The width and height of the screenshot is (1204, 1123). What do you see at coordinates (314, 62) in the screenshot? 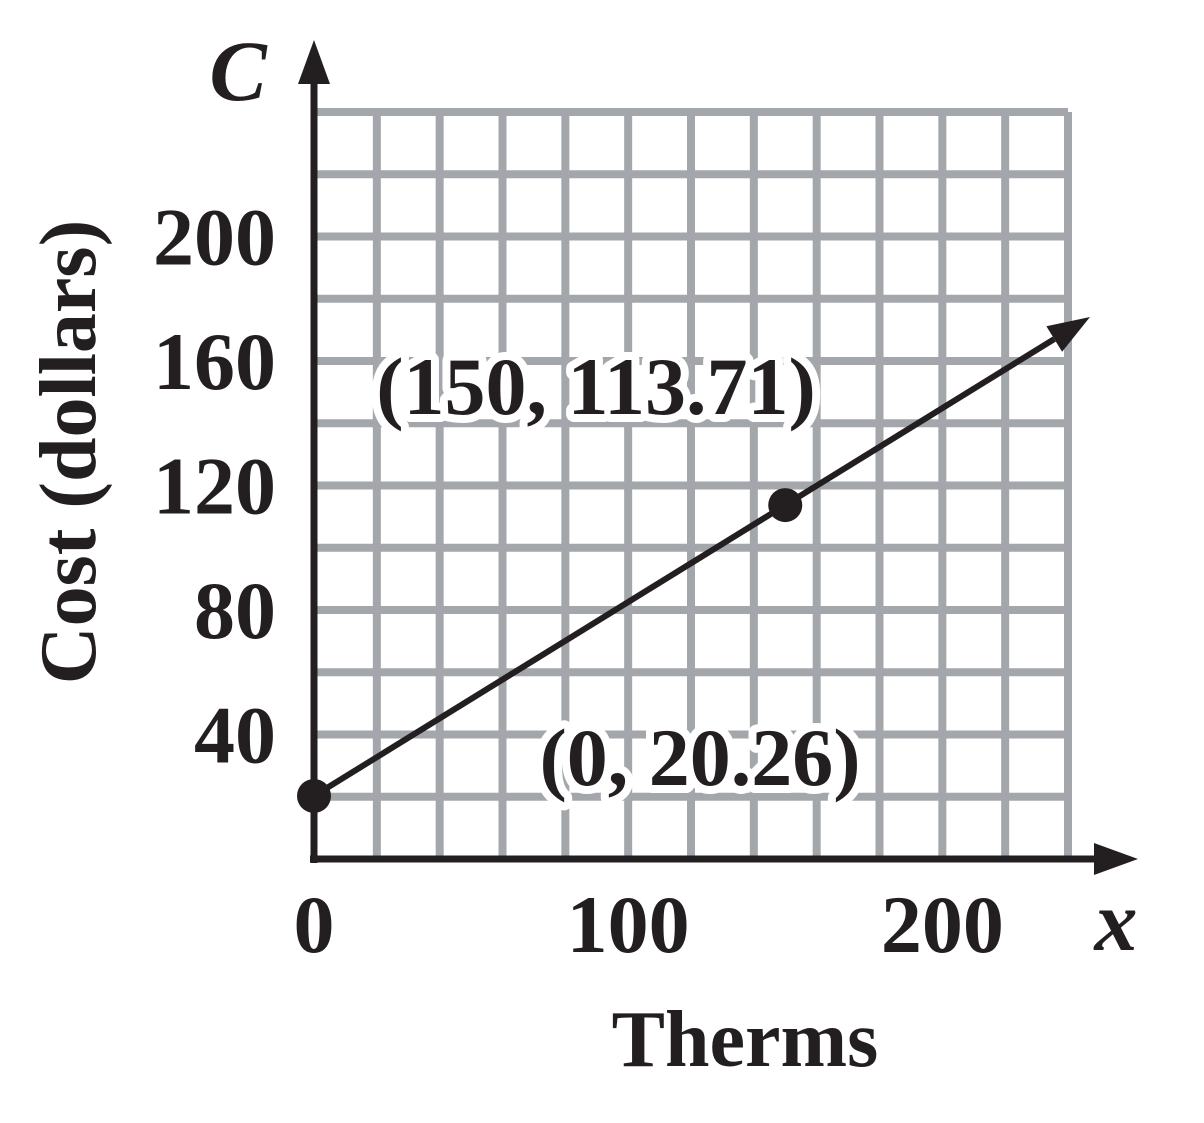
I see `y-axis-arrowhead` at bounding box center [314, 62].